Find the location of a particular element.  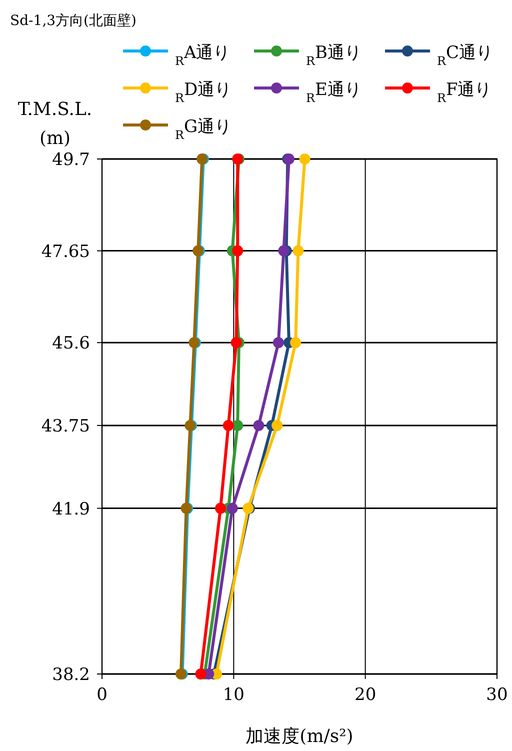

y-tick-label: 47.65 is located at coordinates (65, 252).